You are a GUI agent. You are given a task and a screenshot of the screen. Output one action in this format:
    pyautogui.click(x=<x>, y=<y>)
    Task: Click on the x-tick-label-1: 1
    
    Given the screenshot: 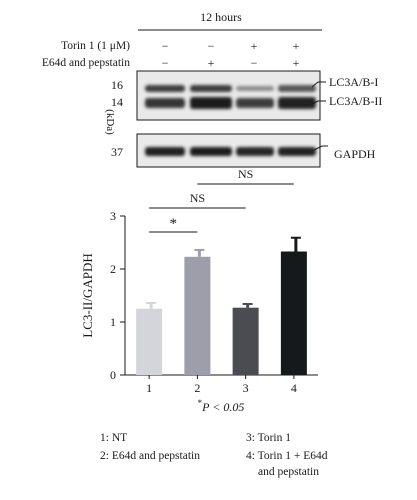 What is the action you would take?
    pyautogui.click(x=149, y=388)
    